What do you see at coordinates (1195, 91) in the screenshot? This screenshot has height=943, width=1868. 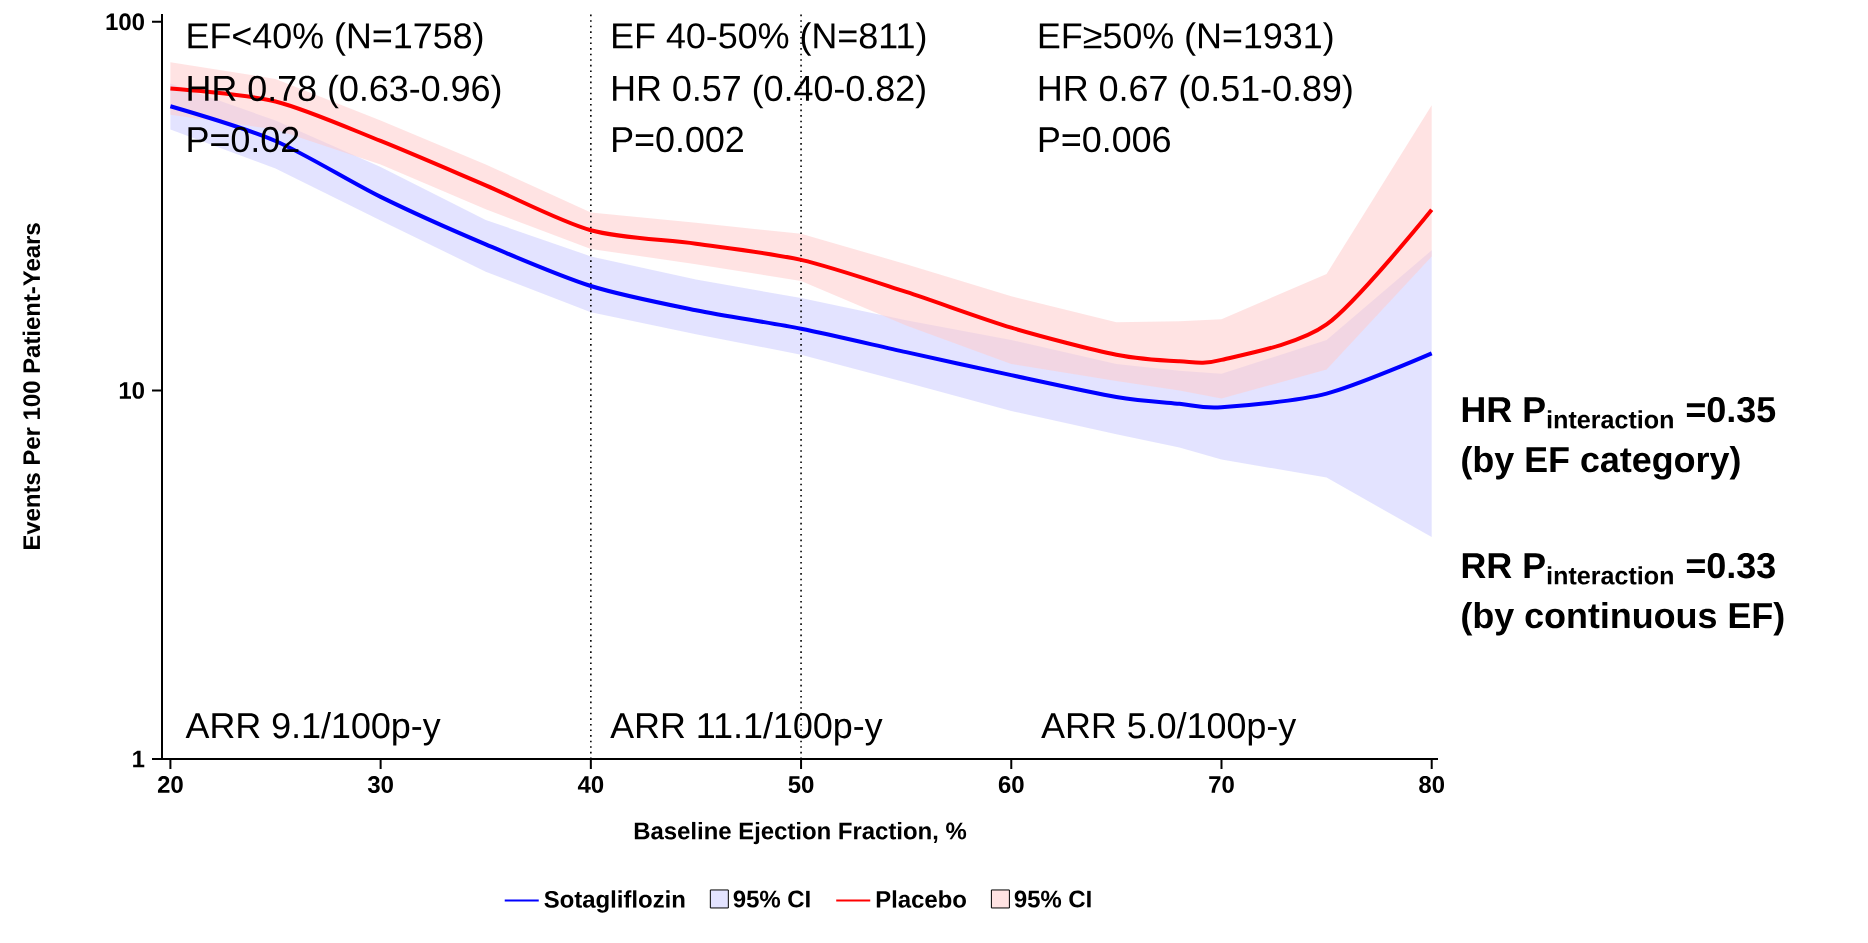 I see `annotation: HR 0.67 (0.51-0.89)` at bounding box center [1195, 91].